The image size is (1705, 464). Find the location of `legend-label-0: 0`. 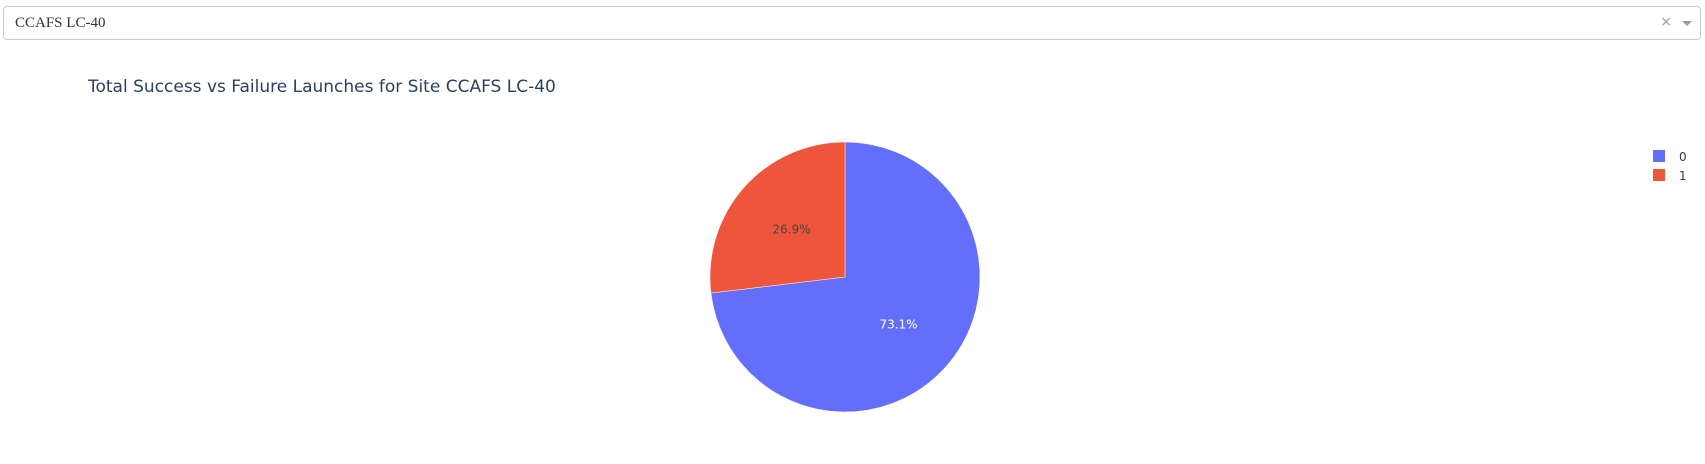

legend-label-0: 0 is located at coordinates (1683, 157).